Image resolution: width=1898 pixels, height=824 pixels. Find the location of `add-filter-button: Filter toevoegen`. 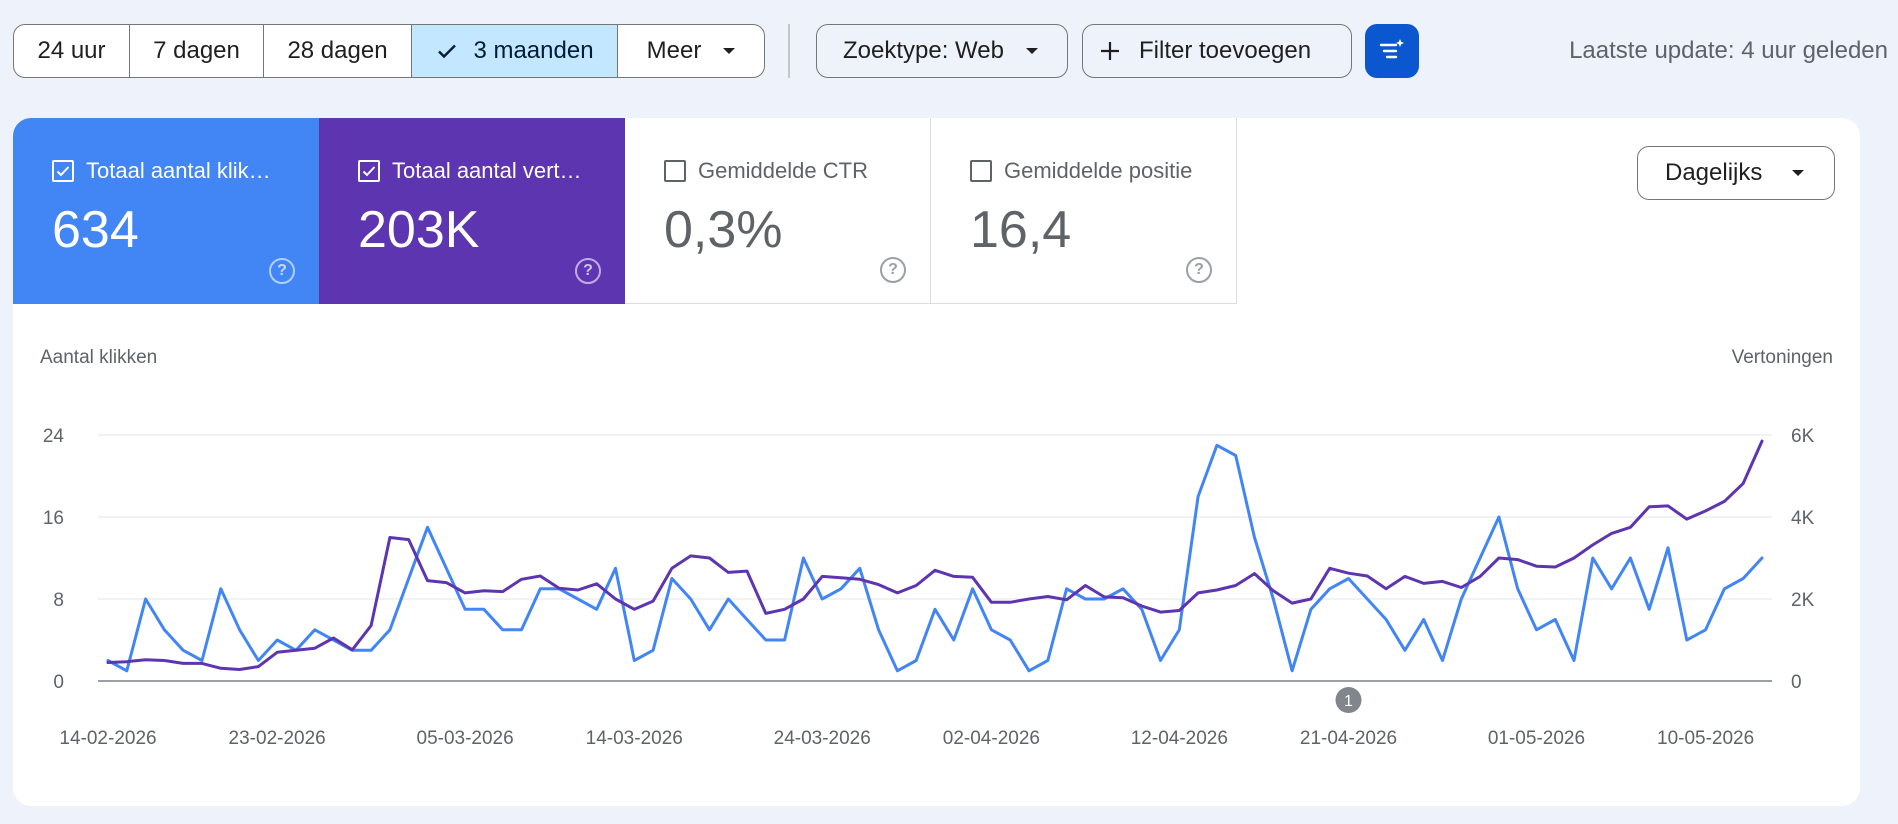

add-filter-button: Filter toevoegen is located at coordinates (1217, 51).